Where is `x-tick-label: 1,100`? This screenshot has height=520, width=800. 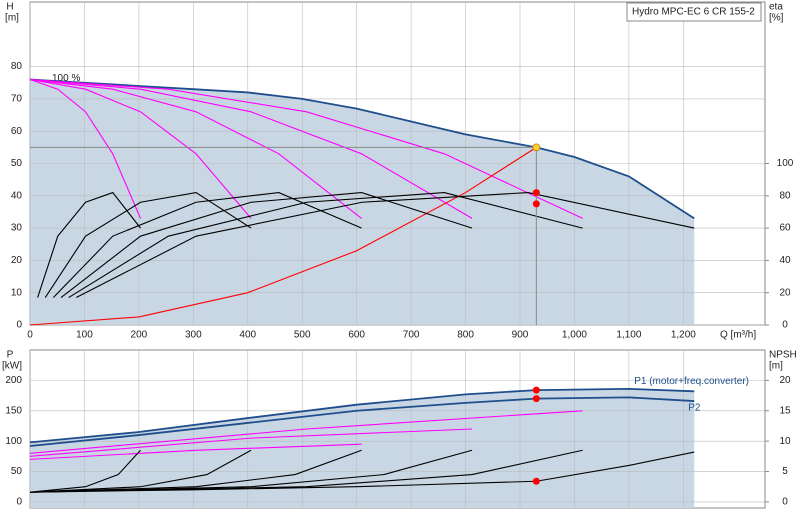
x-tick-label: 1,100 is located at coordinates (628, 335).